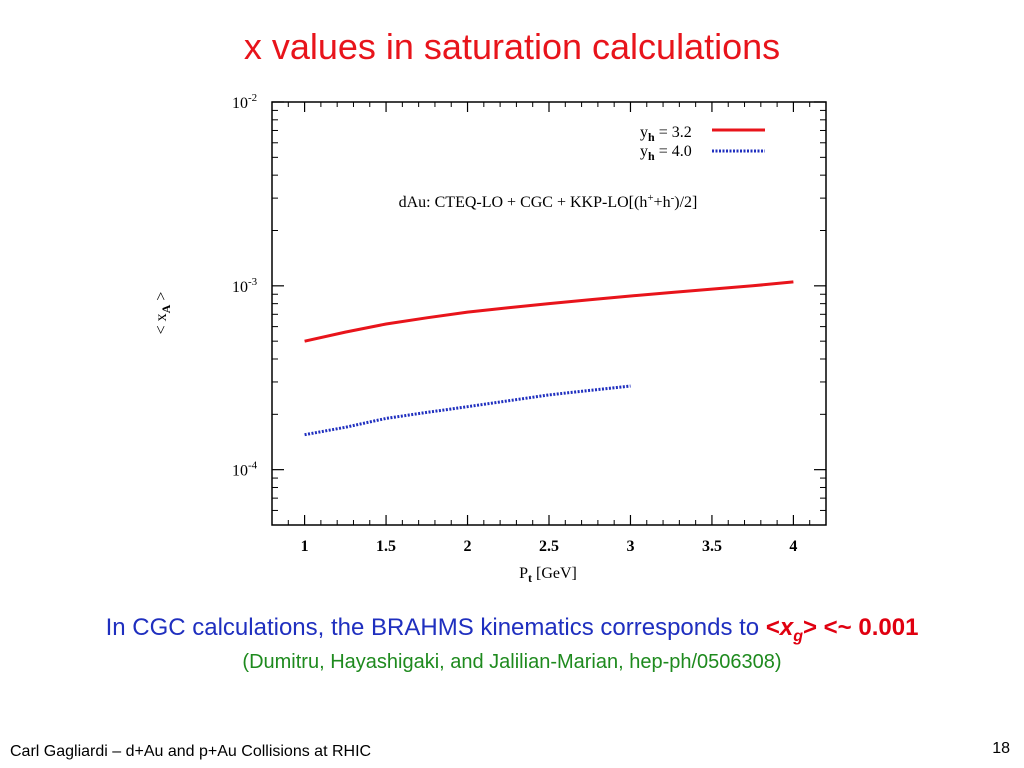  What do you see at coordinates (549, 546) in the screenshot?
I see `x-tick-label: 2.5` at bounding box center [549, 546].